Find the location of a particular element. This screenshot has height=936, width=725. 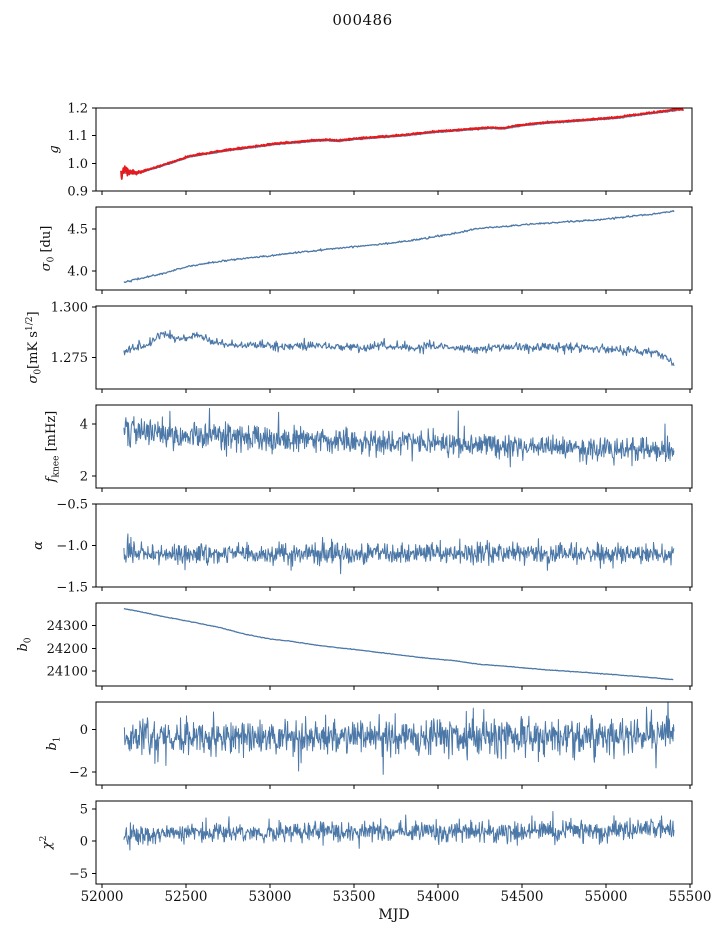

f-knee-line is located at coordinates (399, 437).